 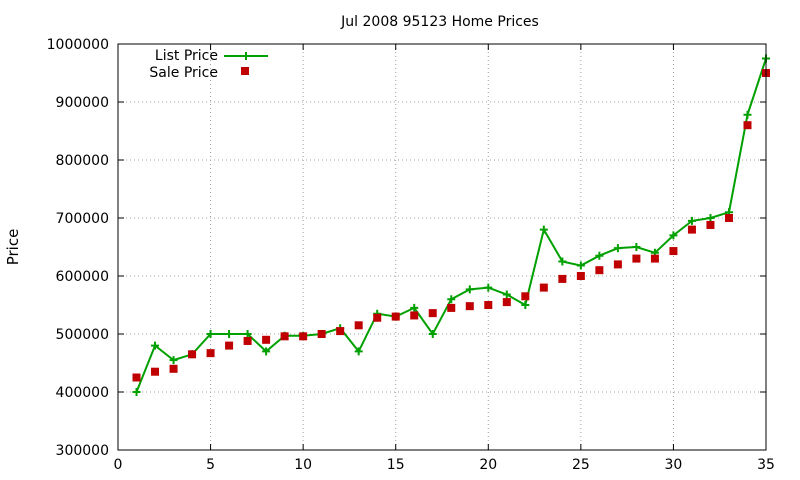 I want to click on y-axis-label: Price, so click(x=13, y=247).